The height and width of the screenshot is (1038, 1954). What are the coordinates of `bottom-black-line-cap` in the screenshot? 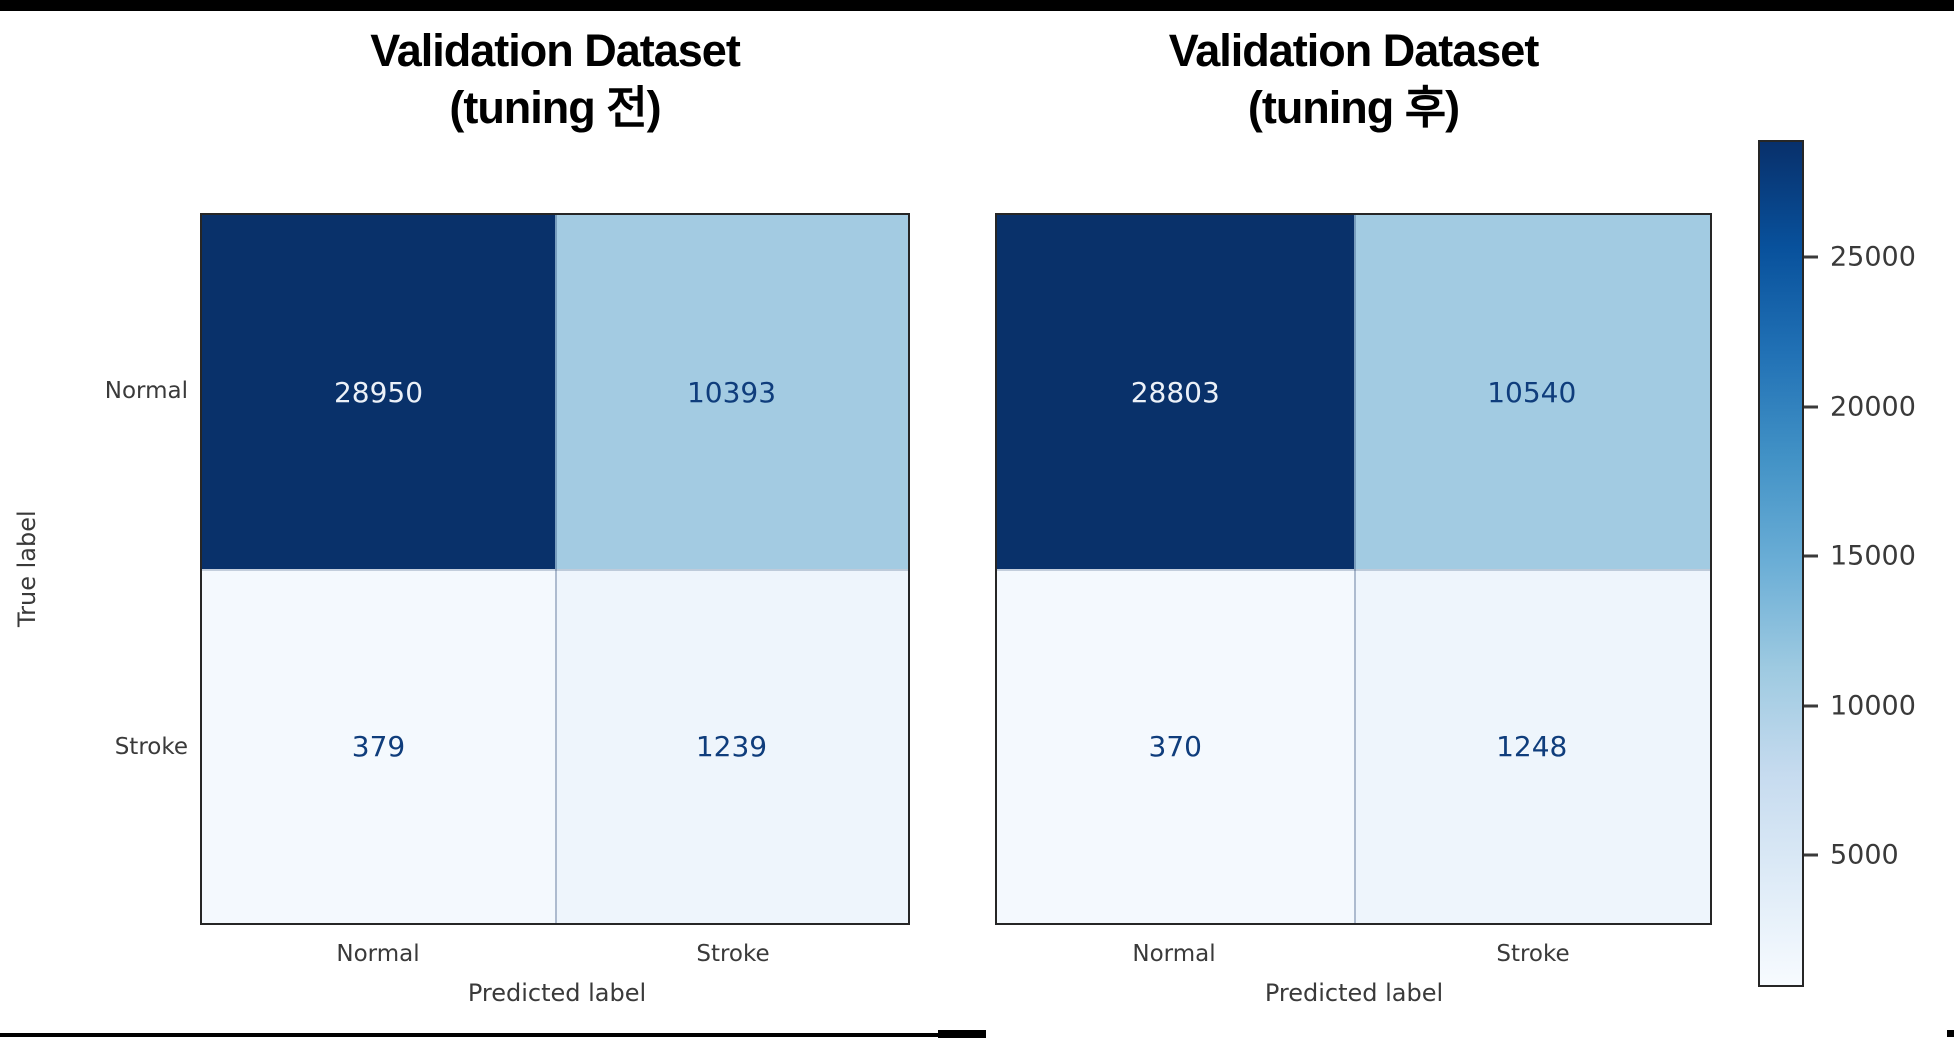 It's located at (962, 1034).